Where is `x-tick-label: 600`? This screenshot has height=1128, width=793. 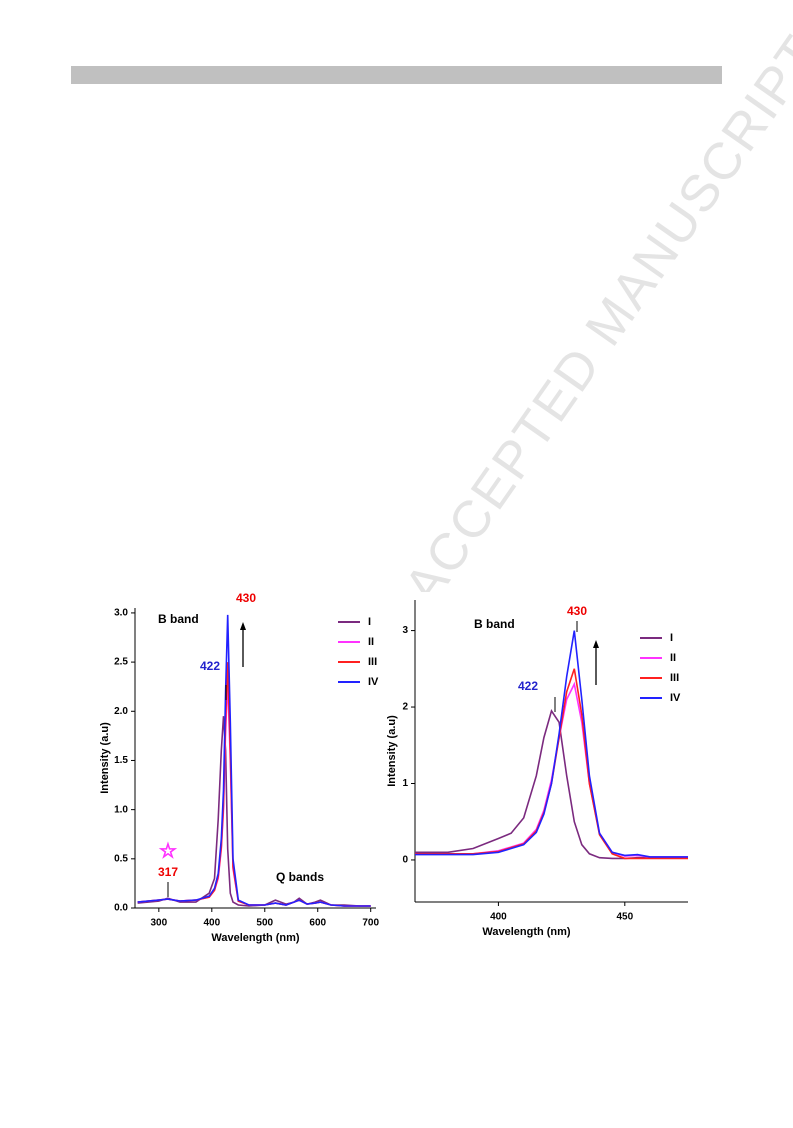 x-tick-label: 600 is located at coordinates (317, 923).